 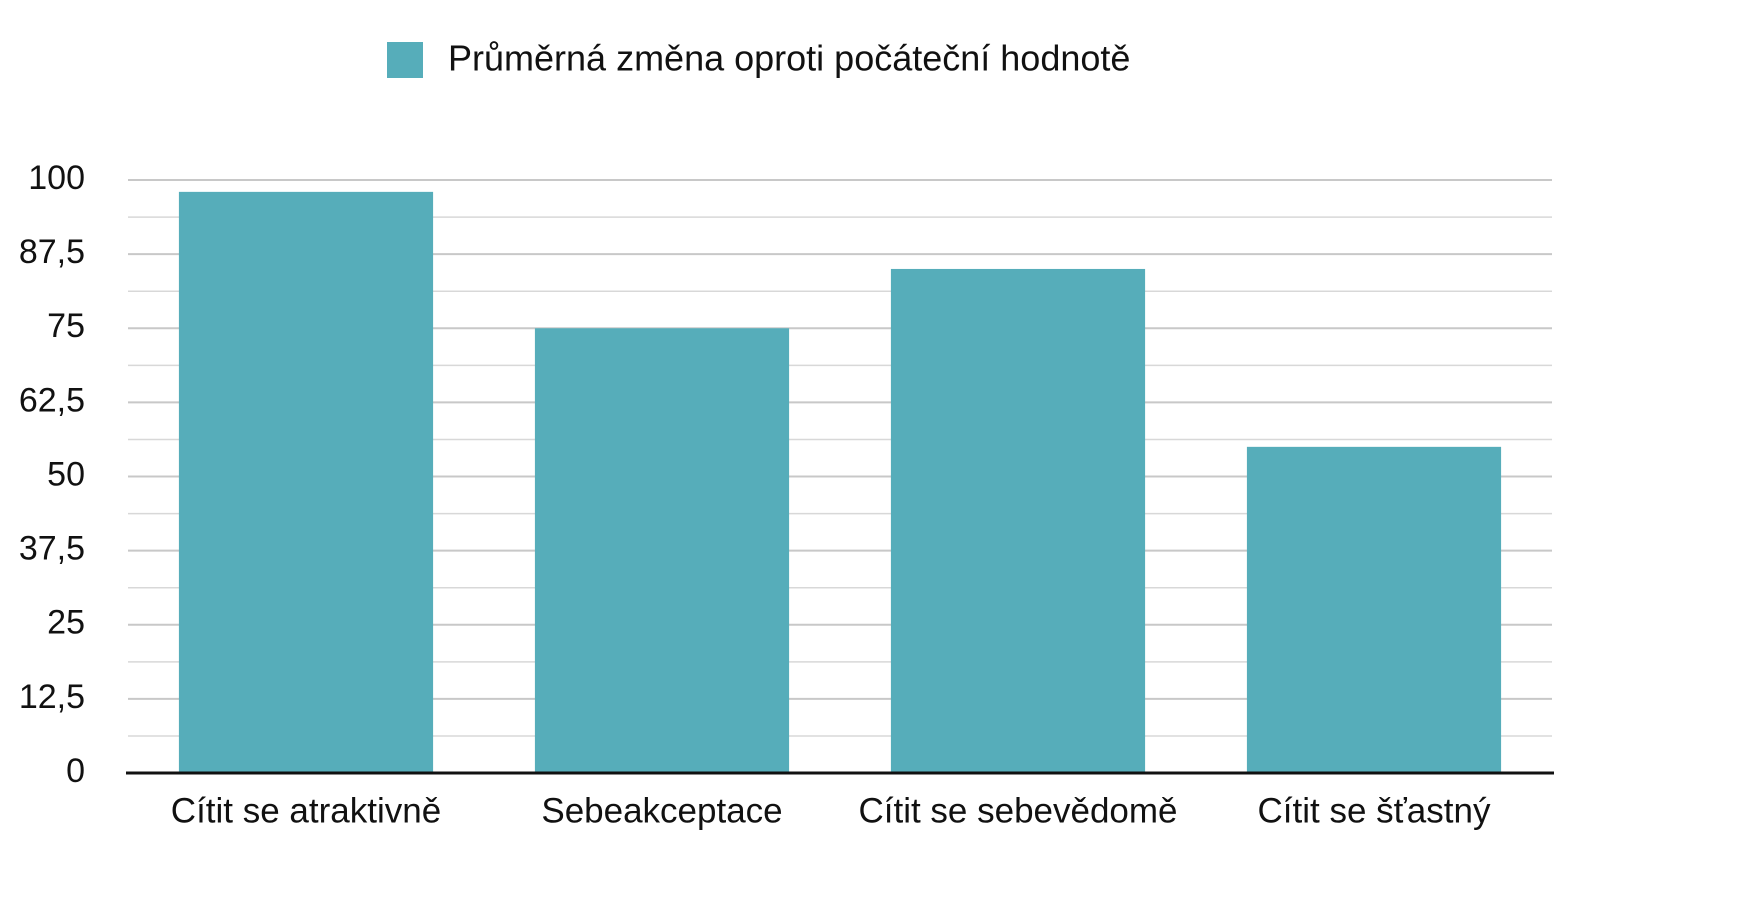 I want to click on x-tick-label: Cítit se šťastný, so click(x=1374, y=810).